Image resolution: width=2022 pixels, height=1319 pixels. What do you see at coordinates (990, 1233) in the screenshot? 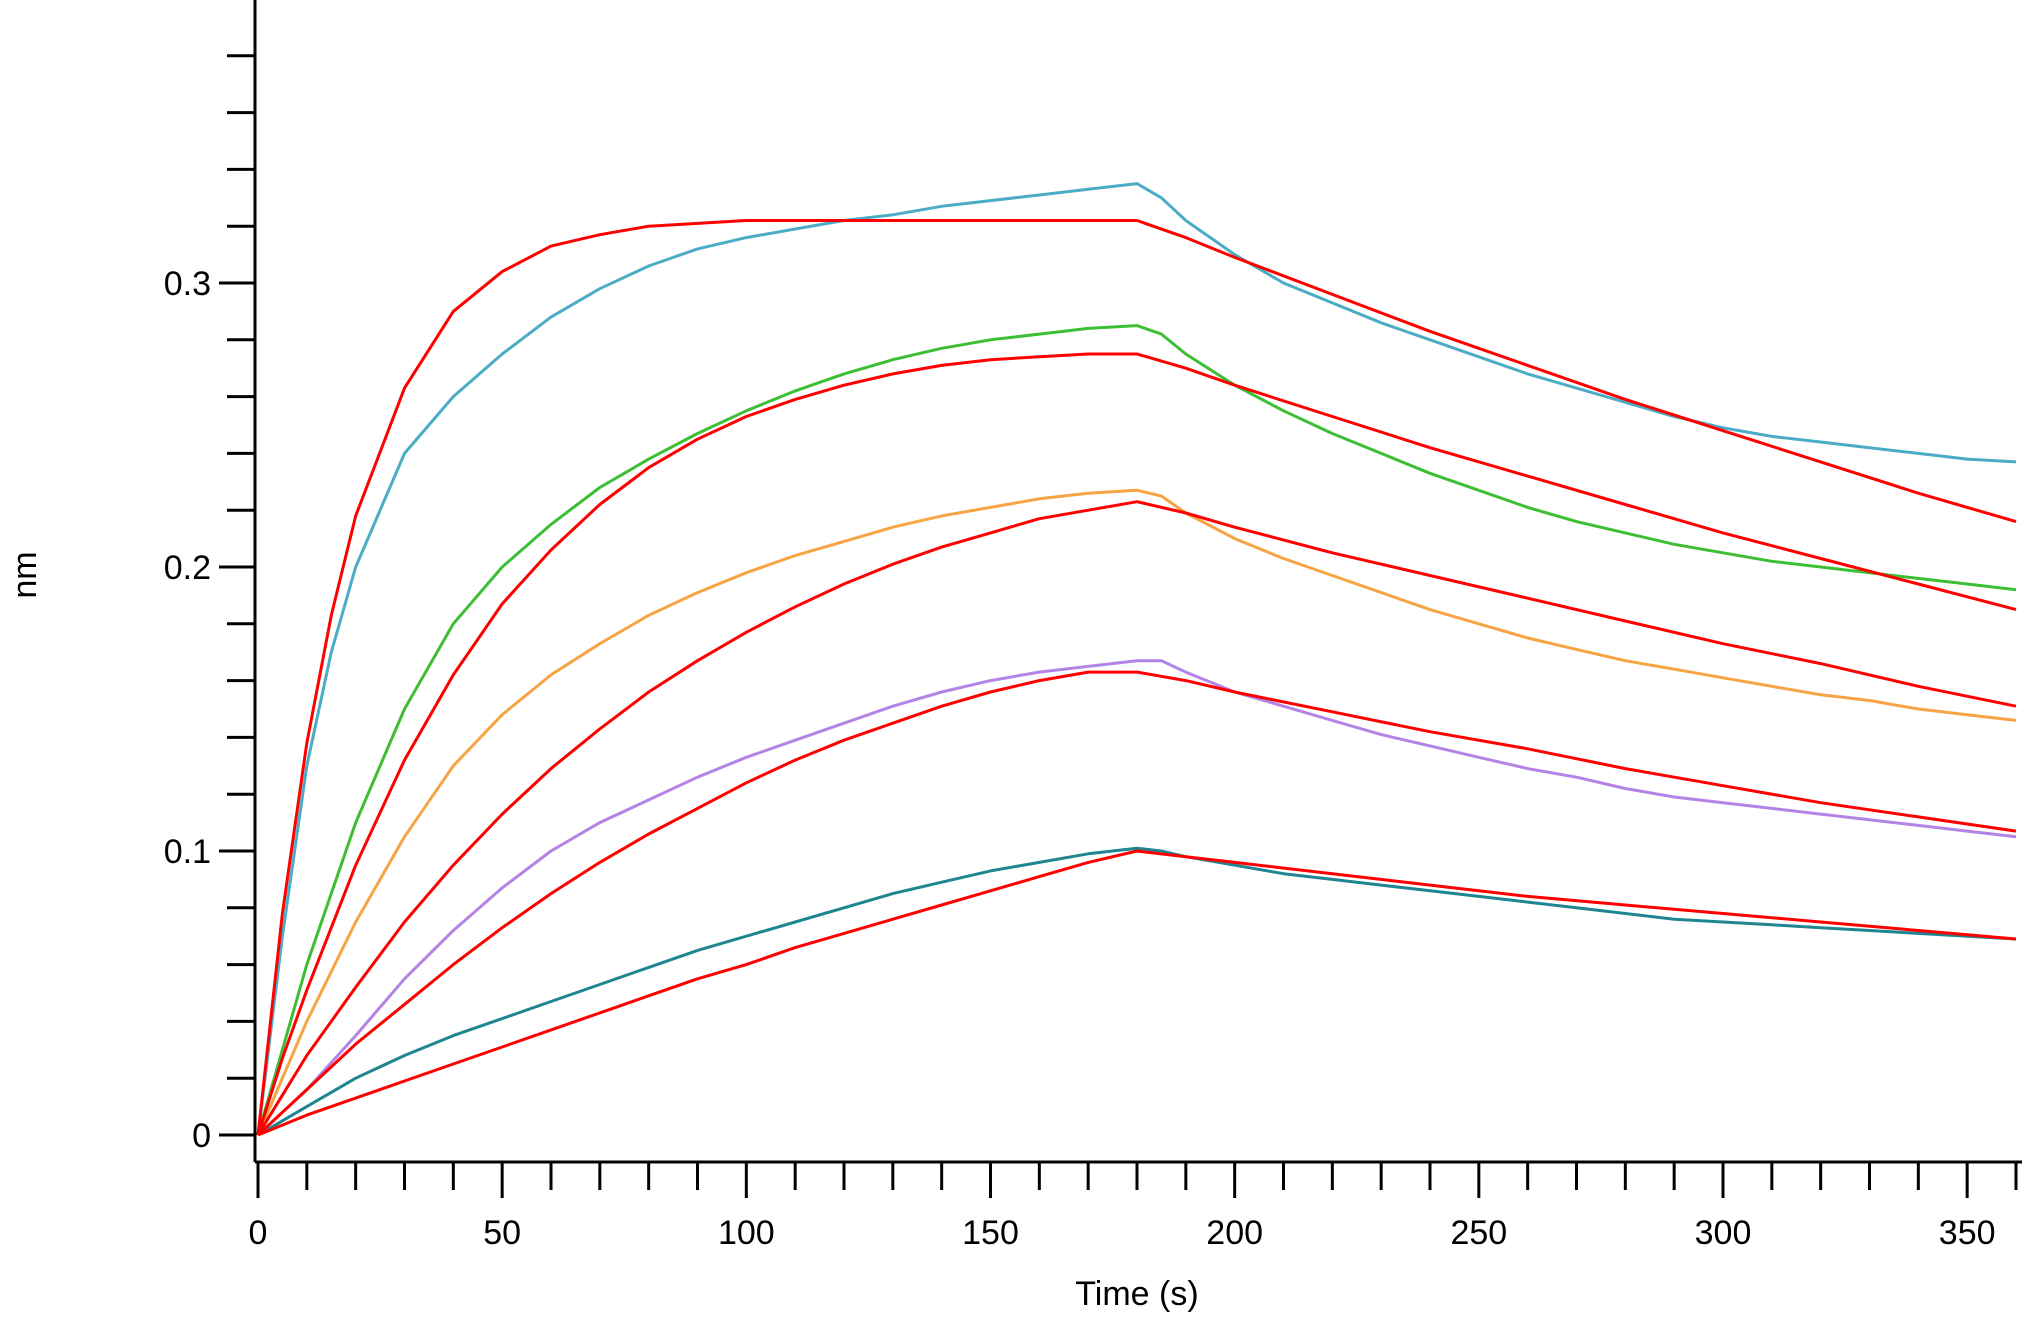
I see `x-tick-label: 150` at bounding box center [990, 1233].